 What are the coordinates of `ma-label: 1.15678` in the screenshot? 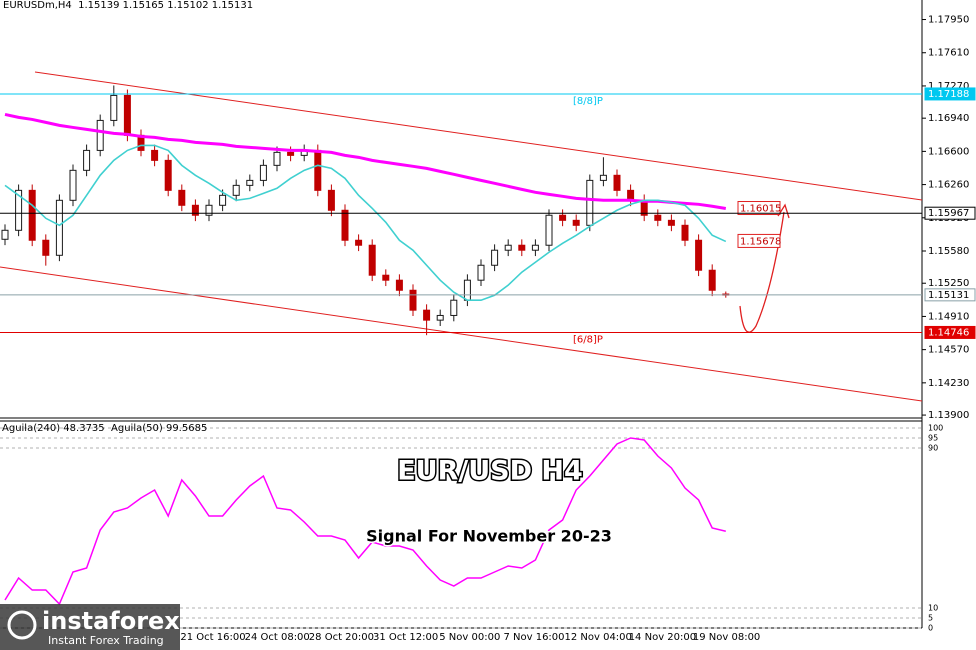 It's located at (760, 241).